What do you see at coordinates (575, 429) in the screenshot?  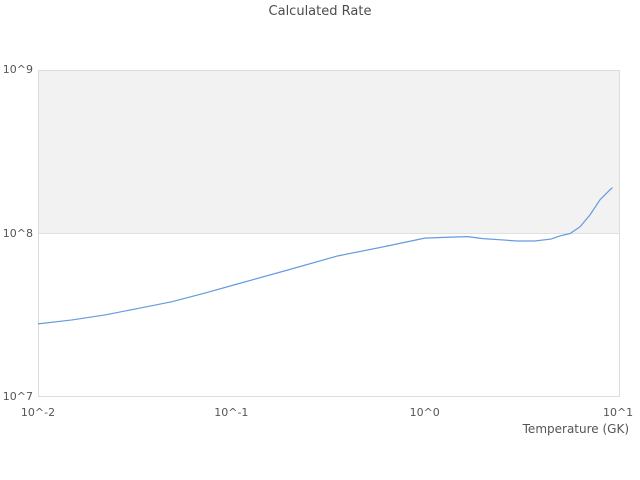 I see `x-axis-label: Temperature (GK)` at bounding box center [575, 429].